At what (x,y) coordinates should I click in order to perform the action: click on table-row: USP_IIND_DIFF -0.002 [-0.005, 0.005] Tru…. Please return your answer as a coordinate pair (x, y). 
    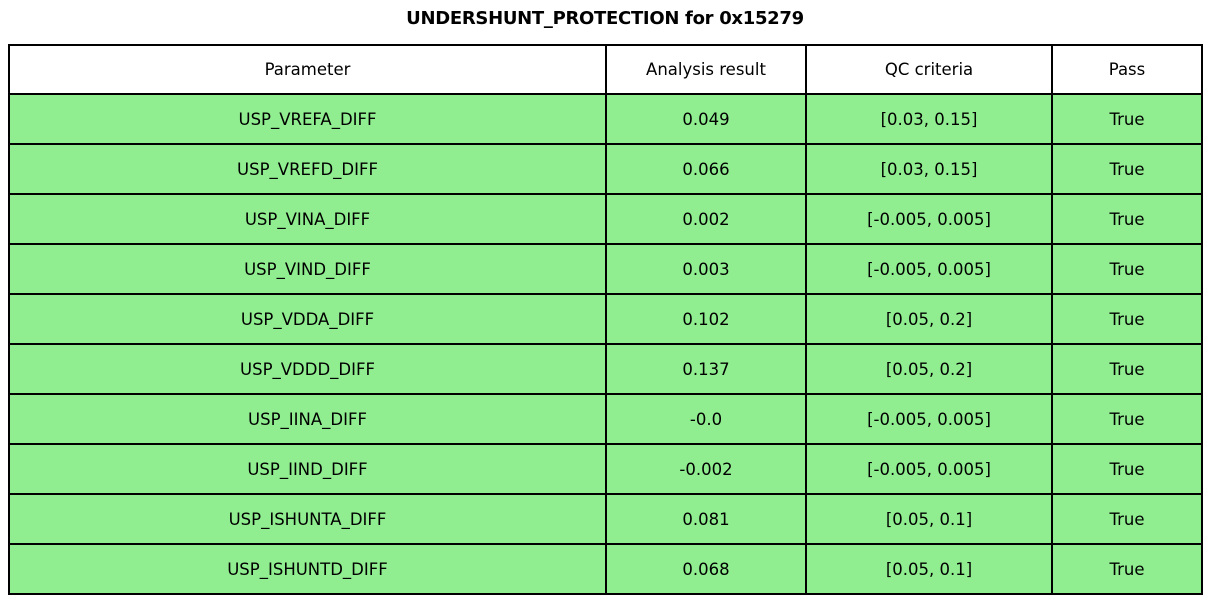
    Looking at the image, I should click on (605, 469).